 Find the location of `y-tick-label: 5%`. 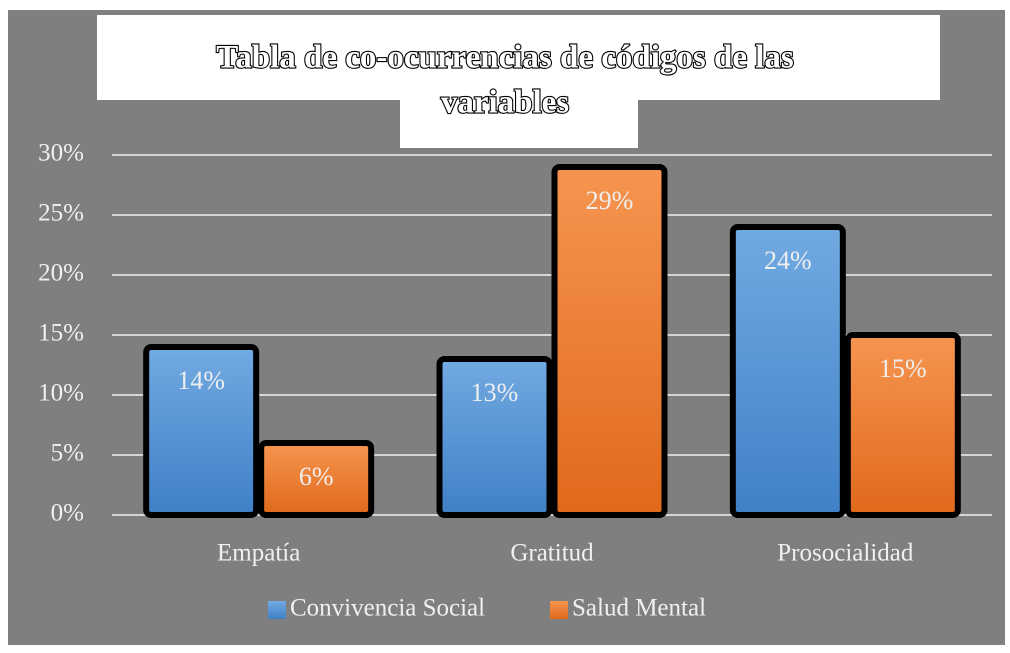

y-tick-label: 5% is located at coordinates (67, 453).